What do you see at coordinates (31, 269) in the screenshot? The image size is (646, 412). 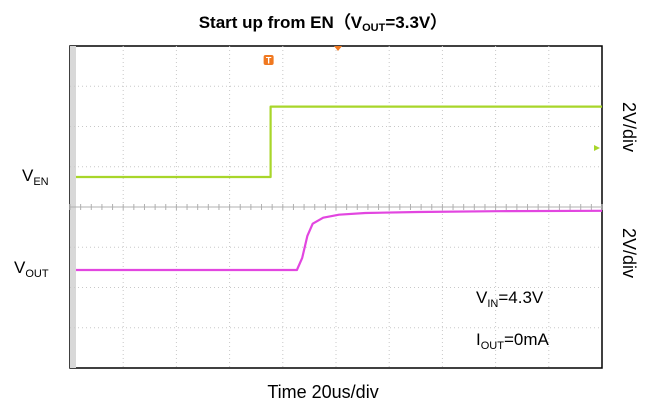 I see `vout-label: VOUT` at bounding box center [31, 269].